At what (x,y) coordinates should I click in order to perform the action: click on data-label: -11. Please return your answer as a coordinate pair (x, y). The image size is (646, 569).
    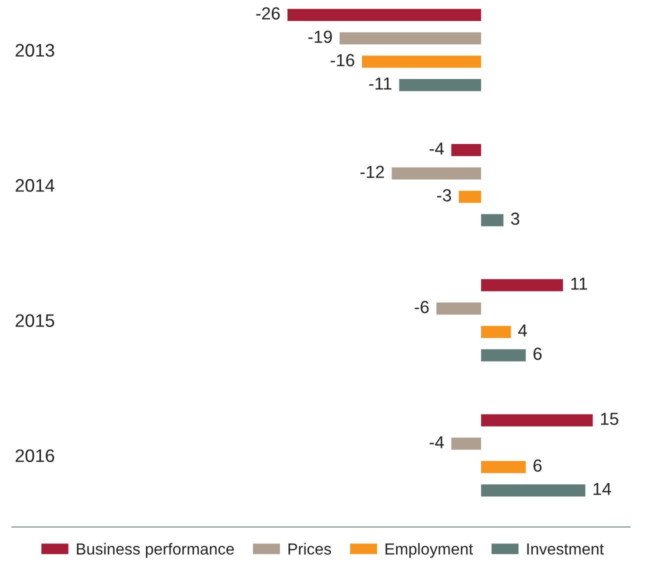
    Looking at the image, I should click on (380, 84).